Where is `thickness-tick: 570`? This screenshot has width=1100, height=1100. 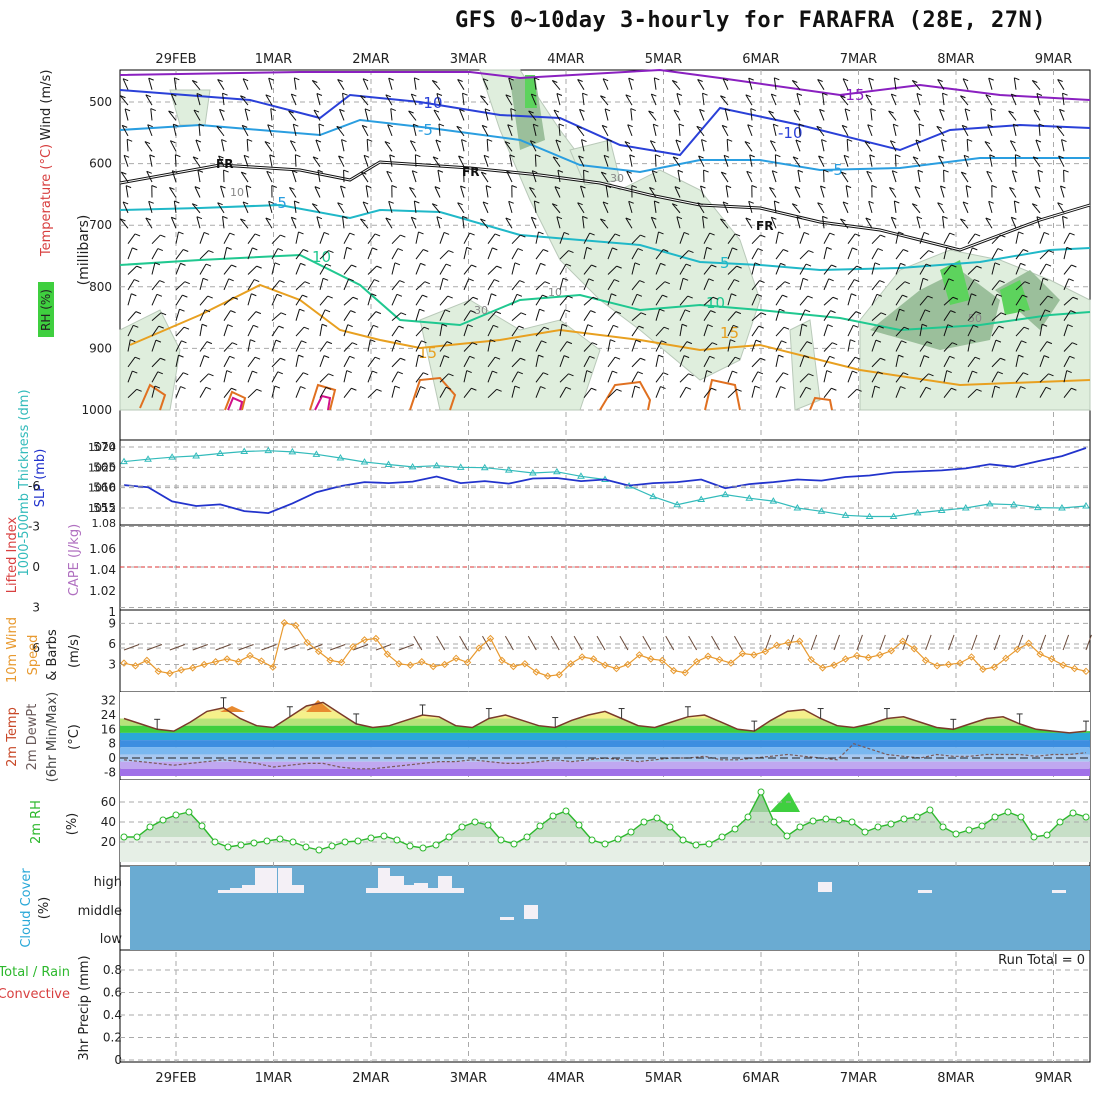 thickness-tick: 570 is located at coordinates (104, 447).